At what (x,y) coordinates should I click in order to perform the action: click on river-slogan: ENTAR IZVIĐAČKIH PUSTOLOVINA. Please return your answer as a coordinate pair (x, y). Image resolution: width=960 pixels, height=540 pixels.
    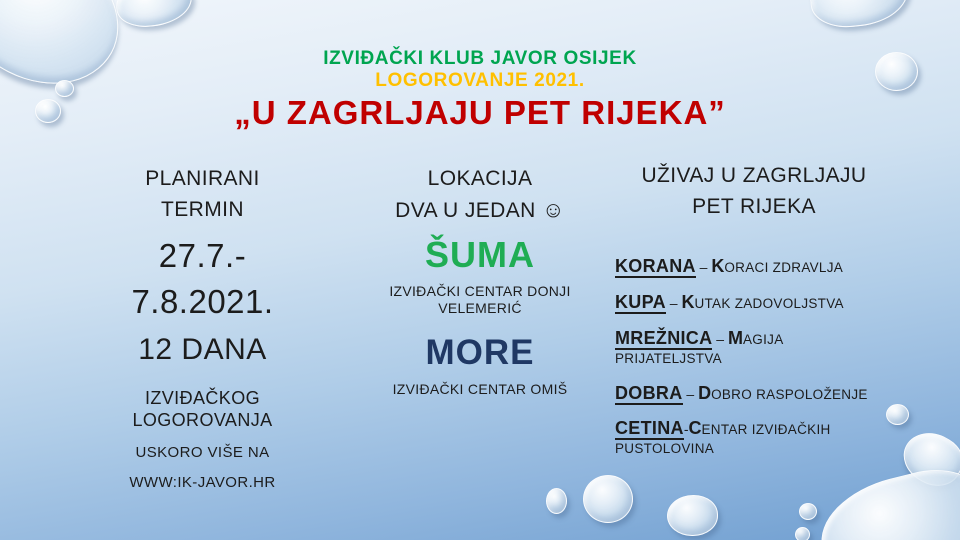
    Looking at the image, I should click on (723, 439).